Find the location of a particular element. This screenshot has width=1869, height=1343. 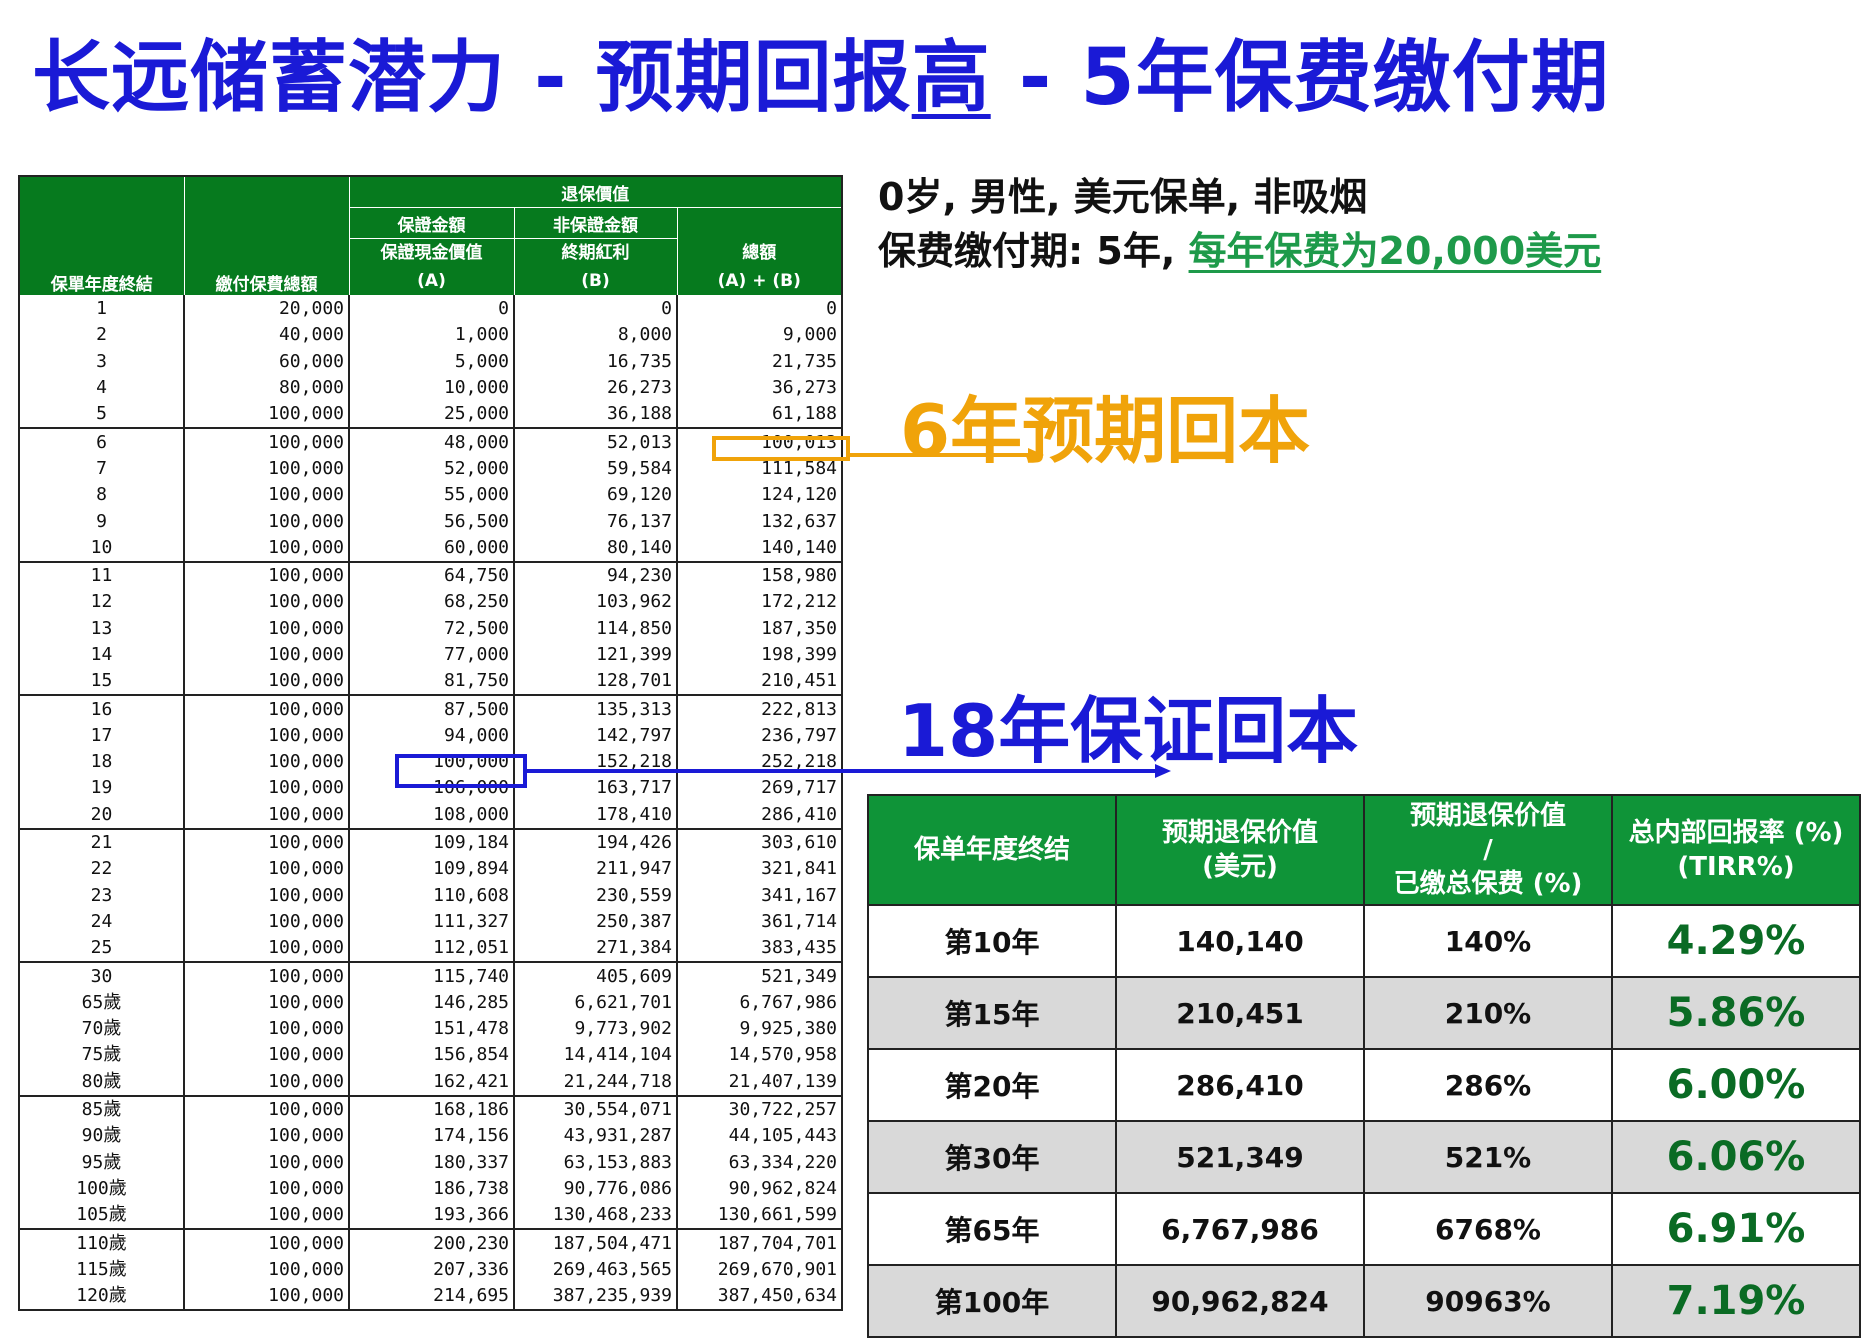

table-row: 17 100,000 94,000 142,797 236,797 is located at coordinates (430, 736).